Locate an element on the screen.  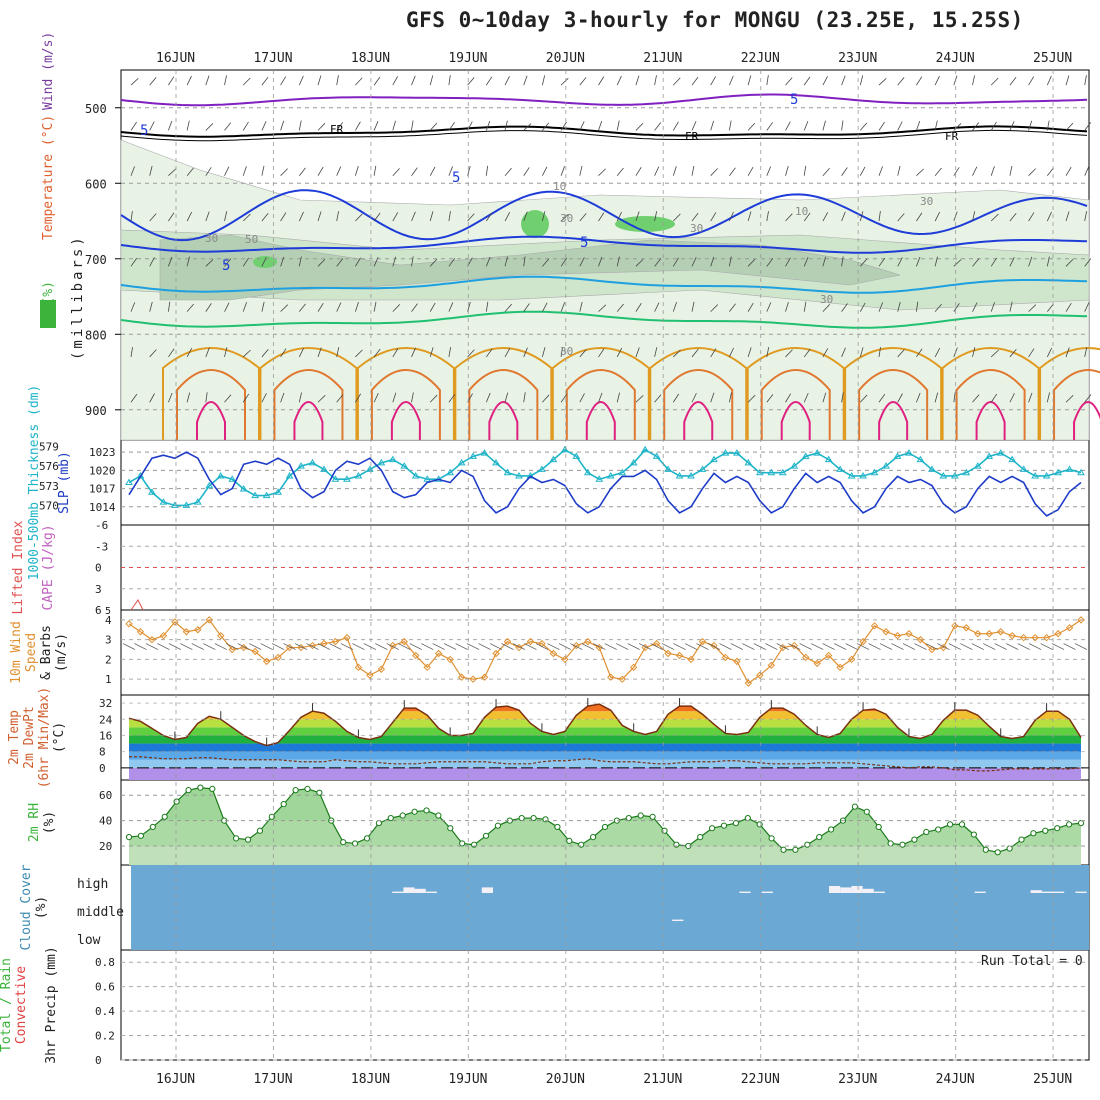
rh2m-axis-label: 2m RH is located at coordinates (34, 822).